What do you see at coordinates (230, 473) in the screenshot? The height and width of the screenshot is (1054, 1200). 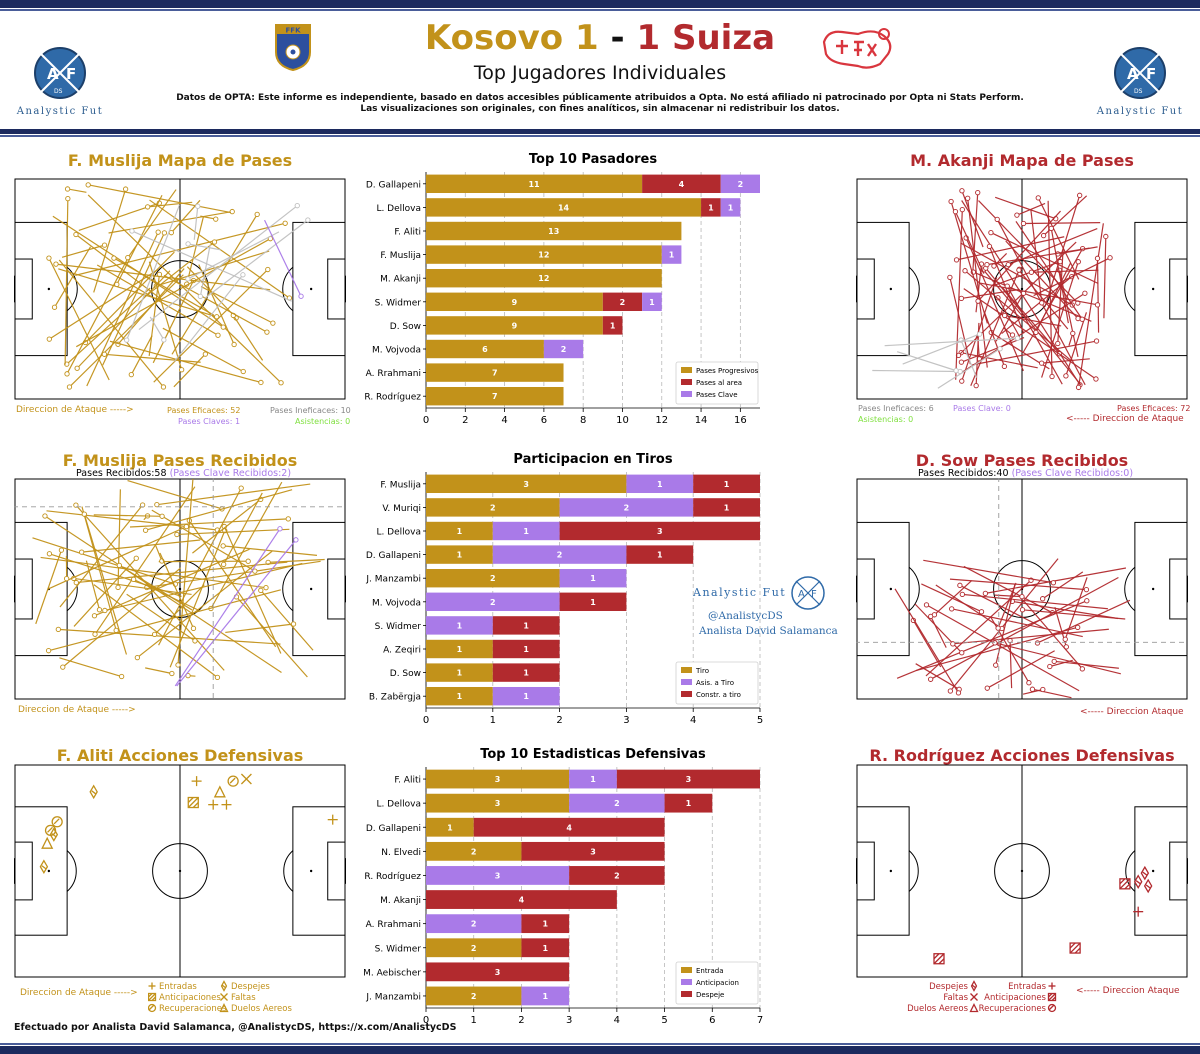 I see `muslija-key-received: (Pases Clave Recibidos:2)` at bounding box center [230, 473].